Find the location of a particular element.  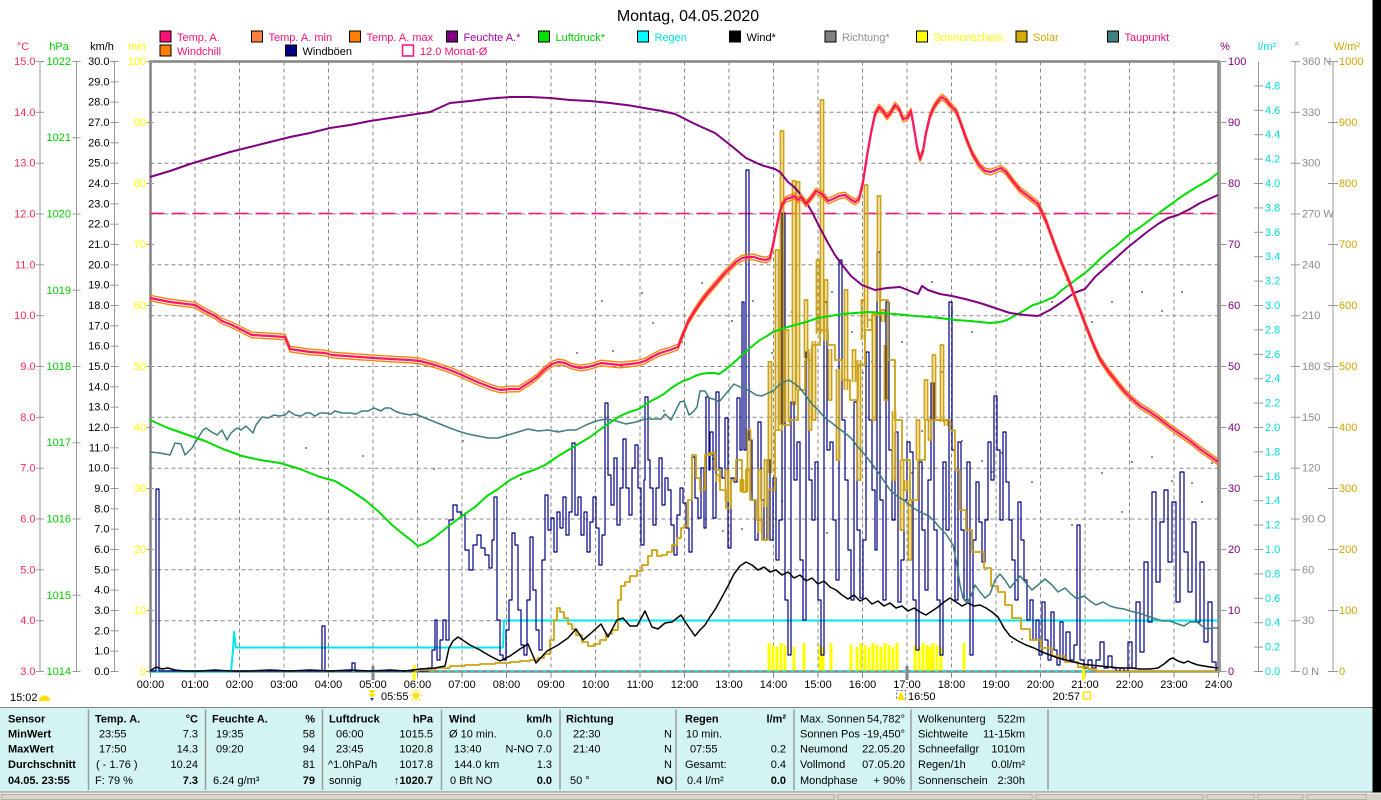

svg-text: 19:35 is located at coordinates (230, 735).